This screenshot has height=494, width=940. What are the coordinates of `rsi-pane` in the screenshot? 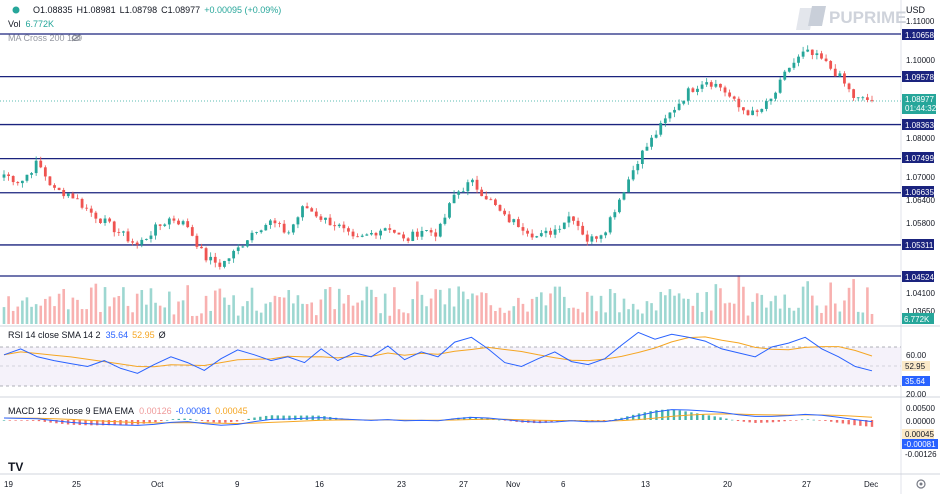 It's located at (438, 352).